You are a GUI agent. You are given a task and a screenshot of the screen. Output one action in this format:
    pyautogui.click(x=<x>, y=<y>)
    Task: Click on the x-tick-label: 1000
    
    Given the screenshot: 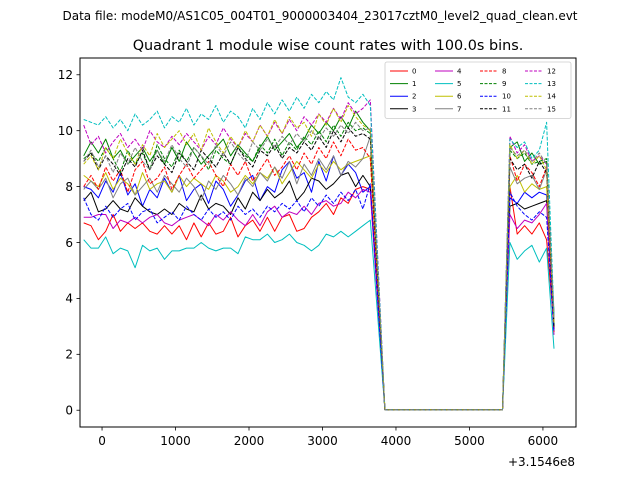 What is the action you would take?
    pyautogui.click(x=175, y=441)
    